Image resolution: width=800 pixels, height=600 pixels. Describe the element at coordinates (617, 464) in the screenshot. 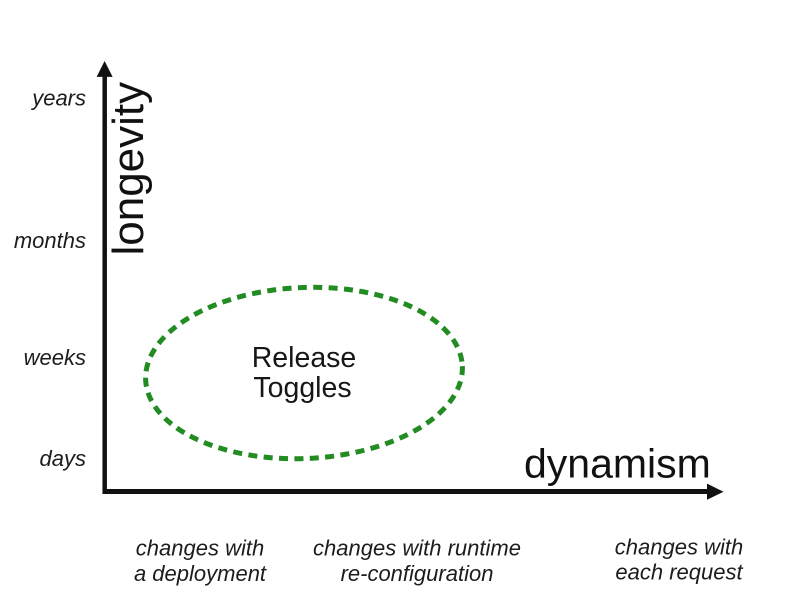

I see `svg-text: dynamism` at that location.